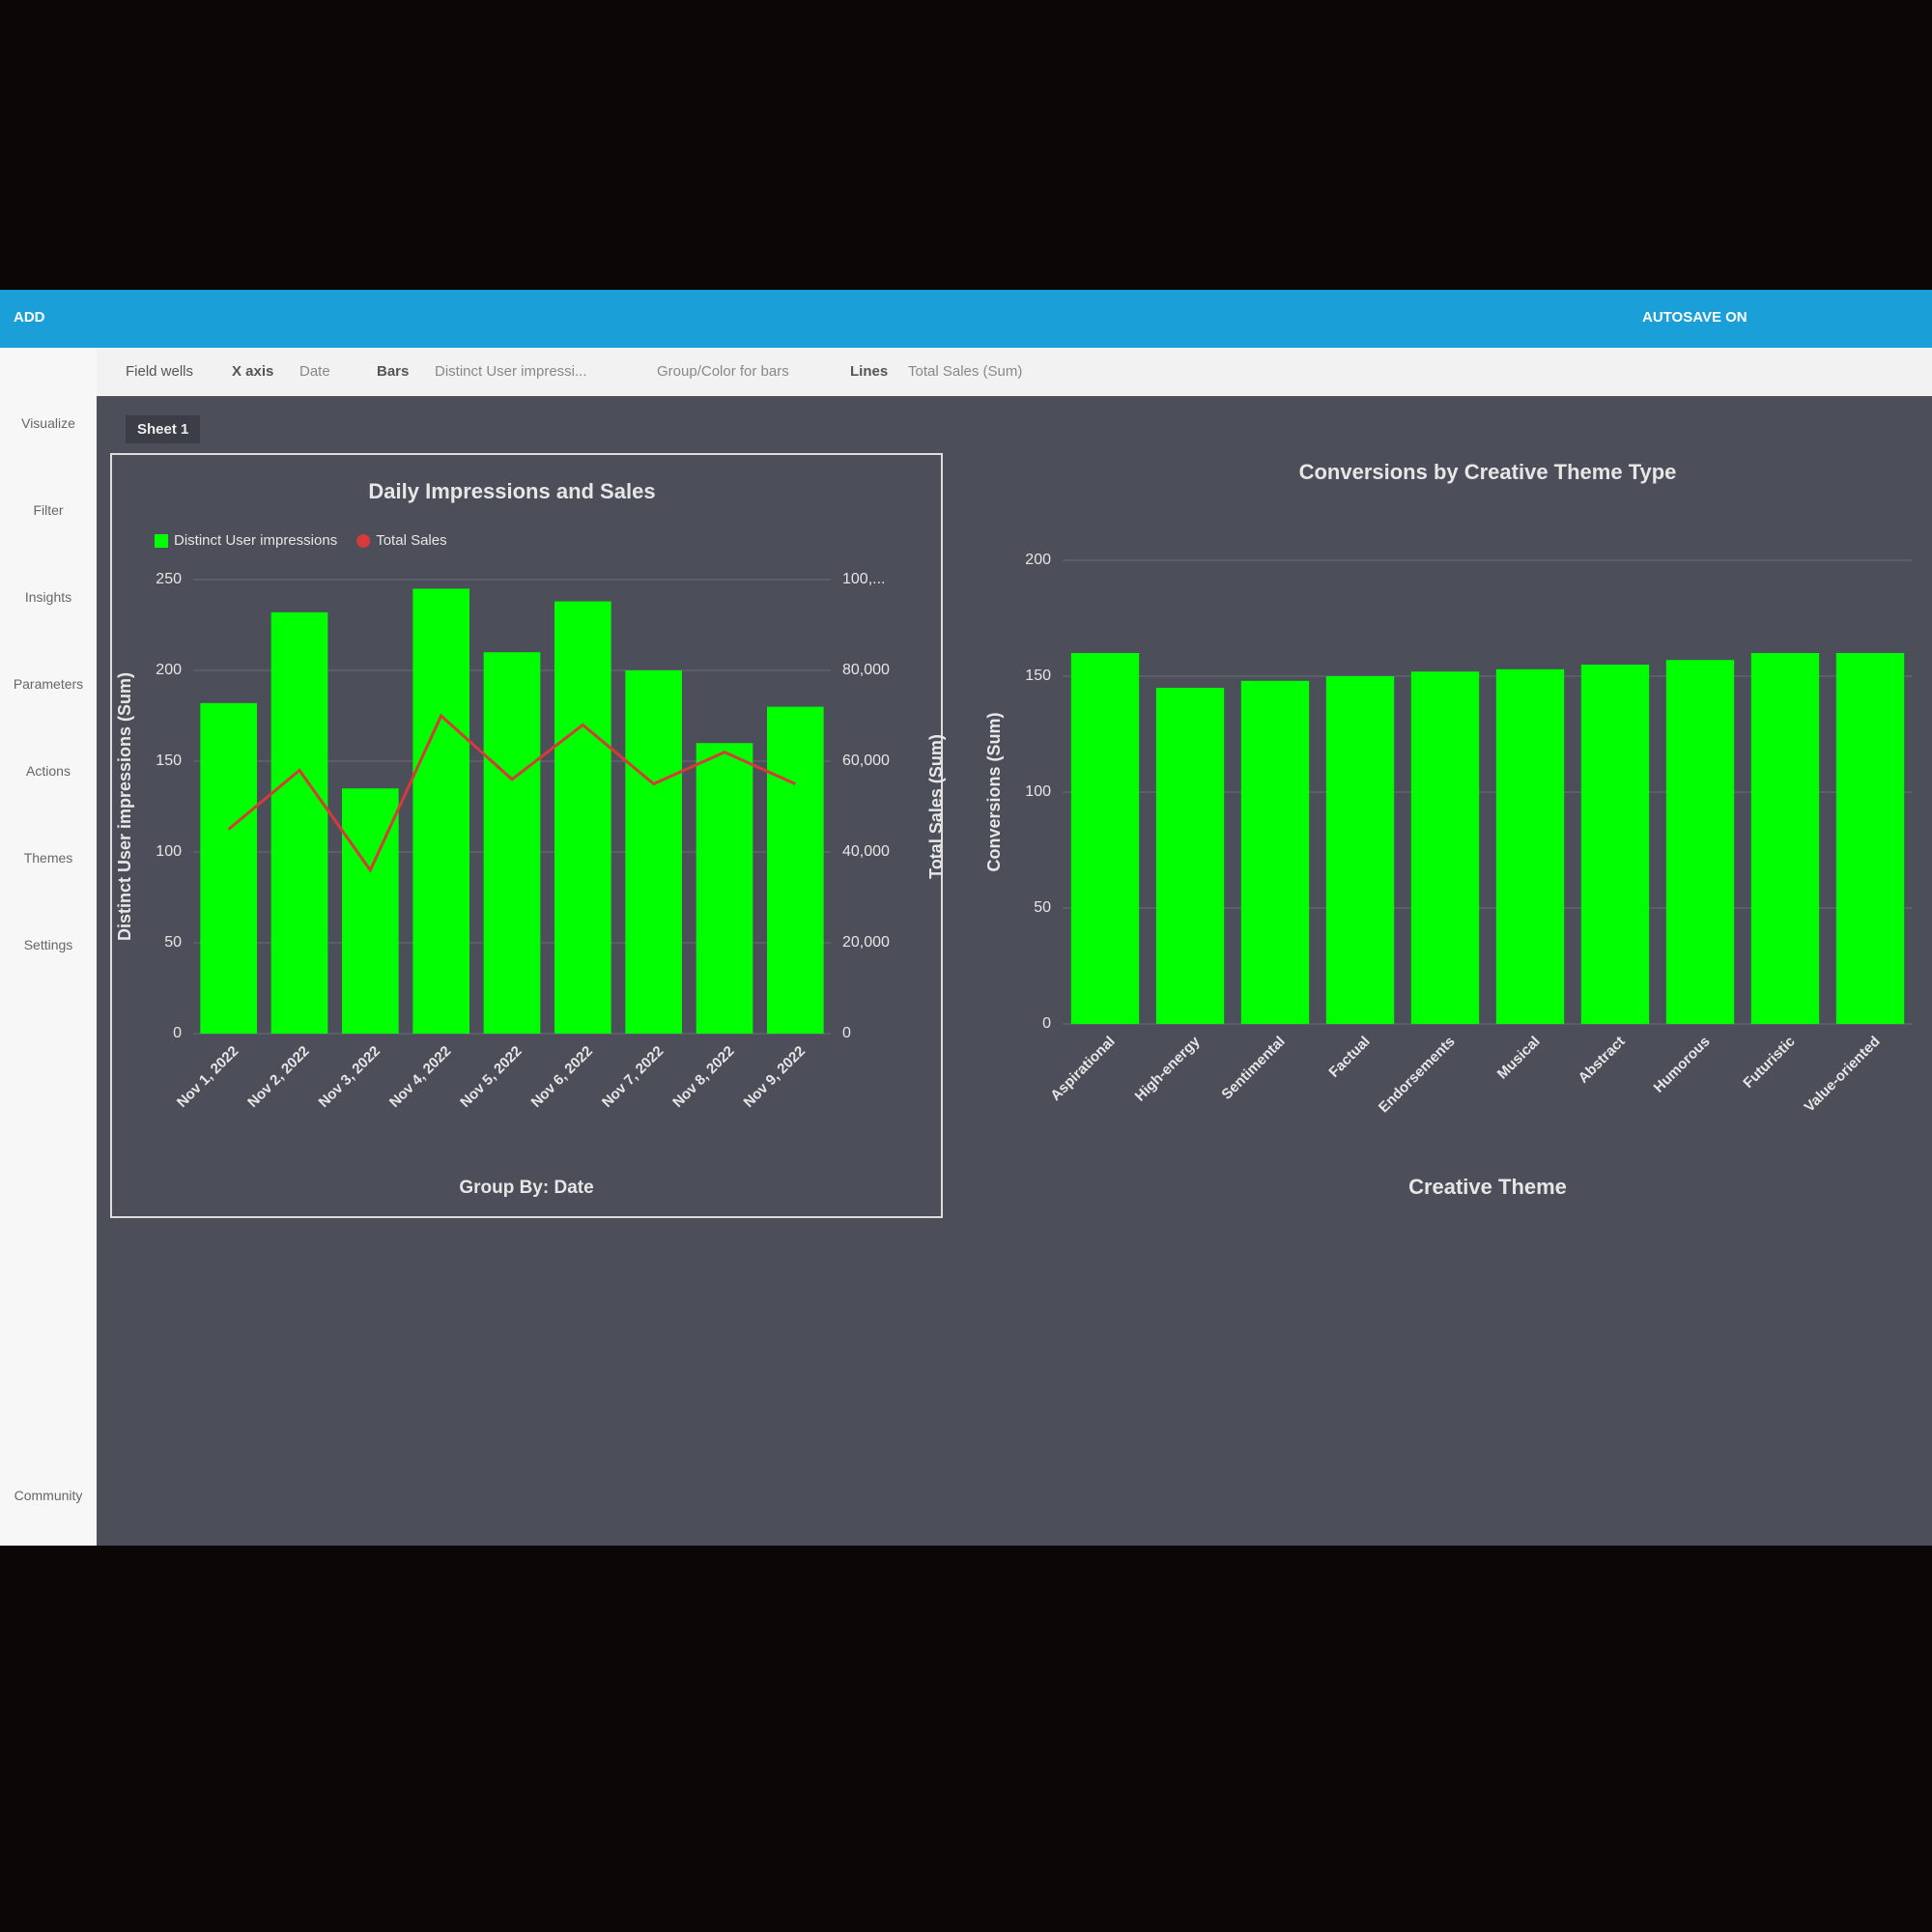  What do you see at coordinates (1769, 1063) in the screenshot?
I see `x-tick-label: Futuristic` at bounding box center [1769, 1063].